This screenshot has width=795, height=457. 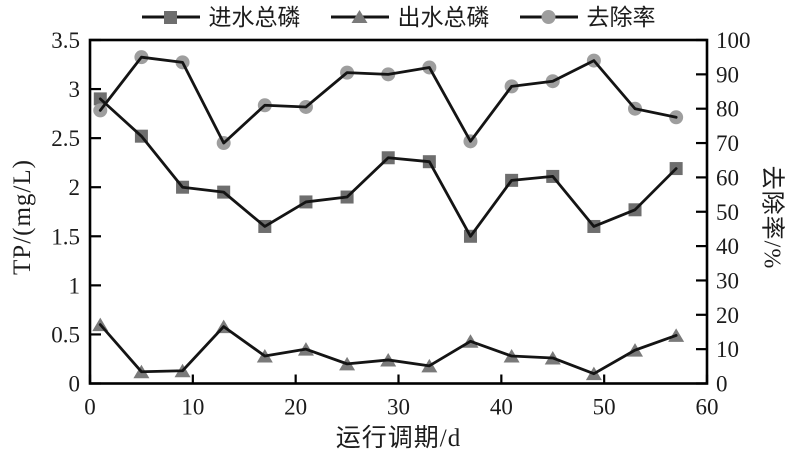 What do you see at coordinates (170, 17) in the screenshot?
I see `square-marker-icon` at bounding box center [170, 17].